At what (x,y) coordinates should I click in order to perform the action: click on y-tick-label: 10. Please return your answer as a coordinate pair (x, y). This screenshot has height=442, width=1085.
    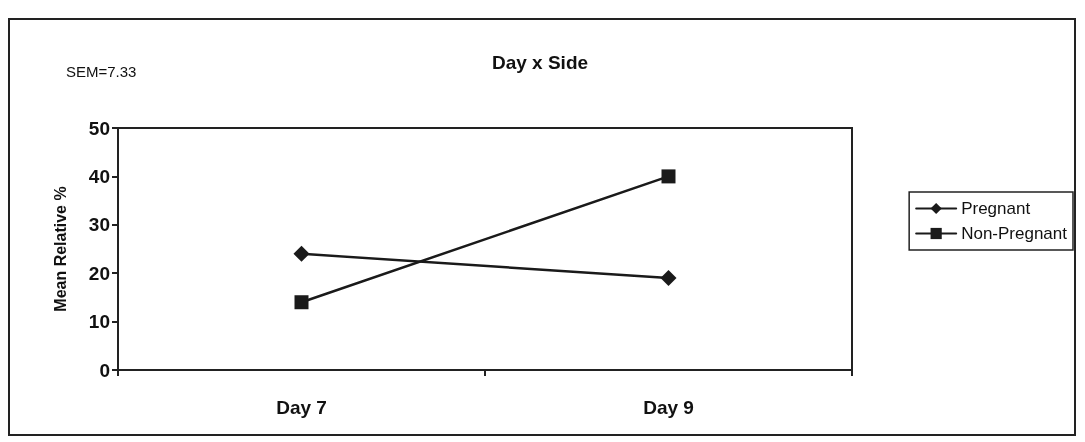
    Looking at the image, I should click on (99, 322).